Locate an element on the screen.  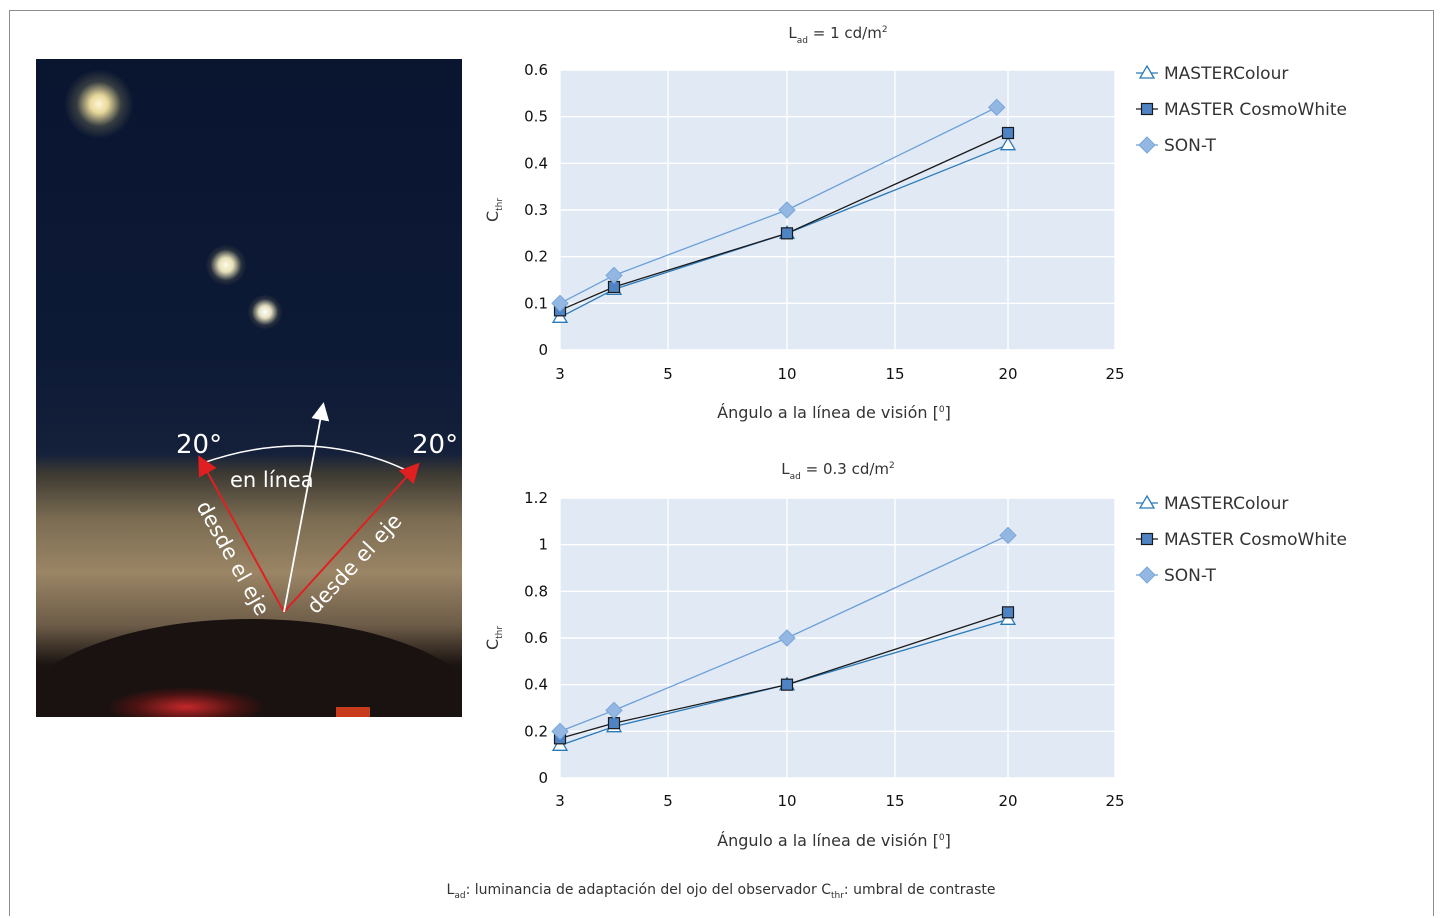
left-angle-label: 20° is located at coordinates (199, 445).